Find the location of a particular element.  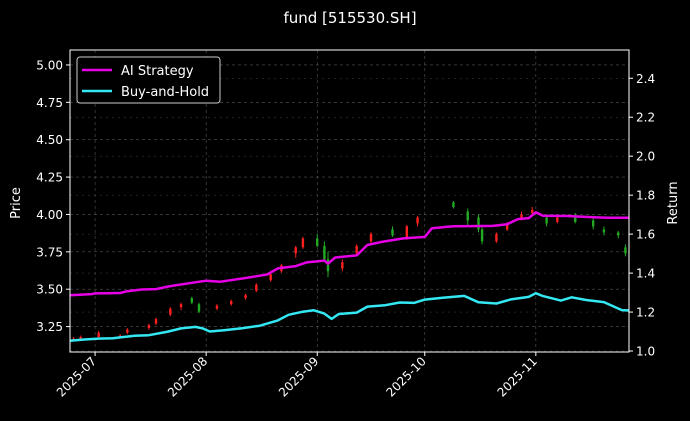

y-right-tick-label: 2.4 is located at coordinates (645, 79).